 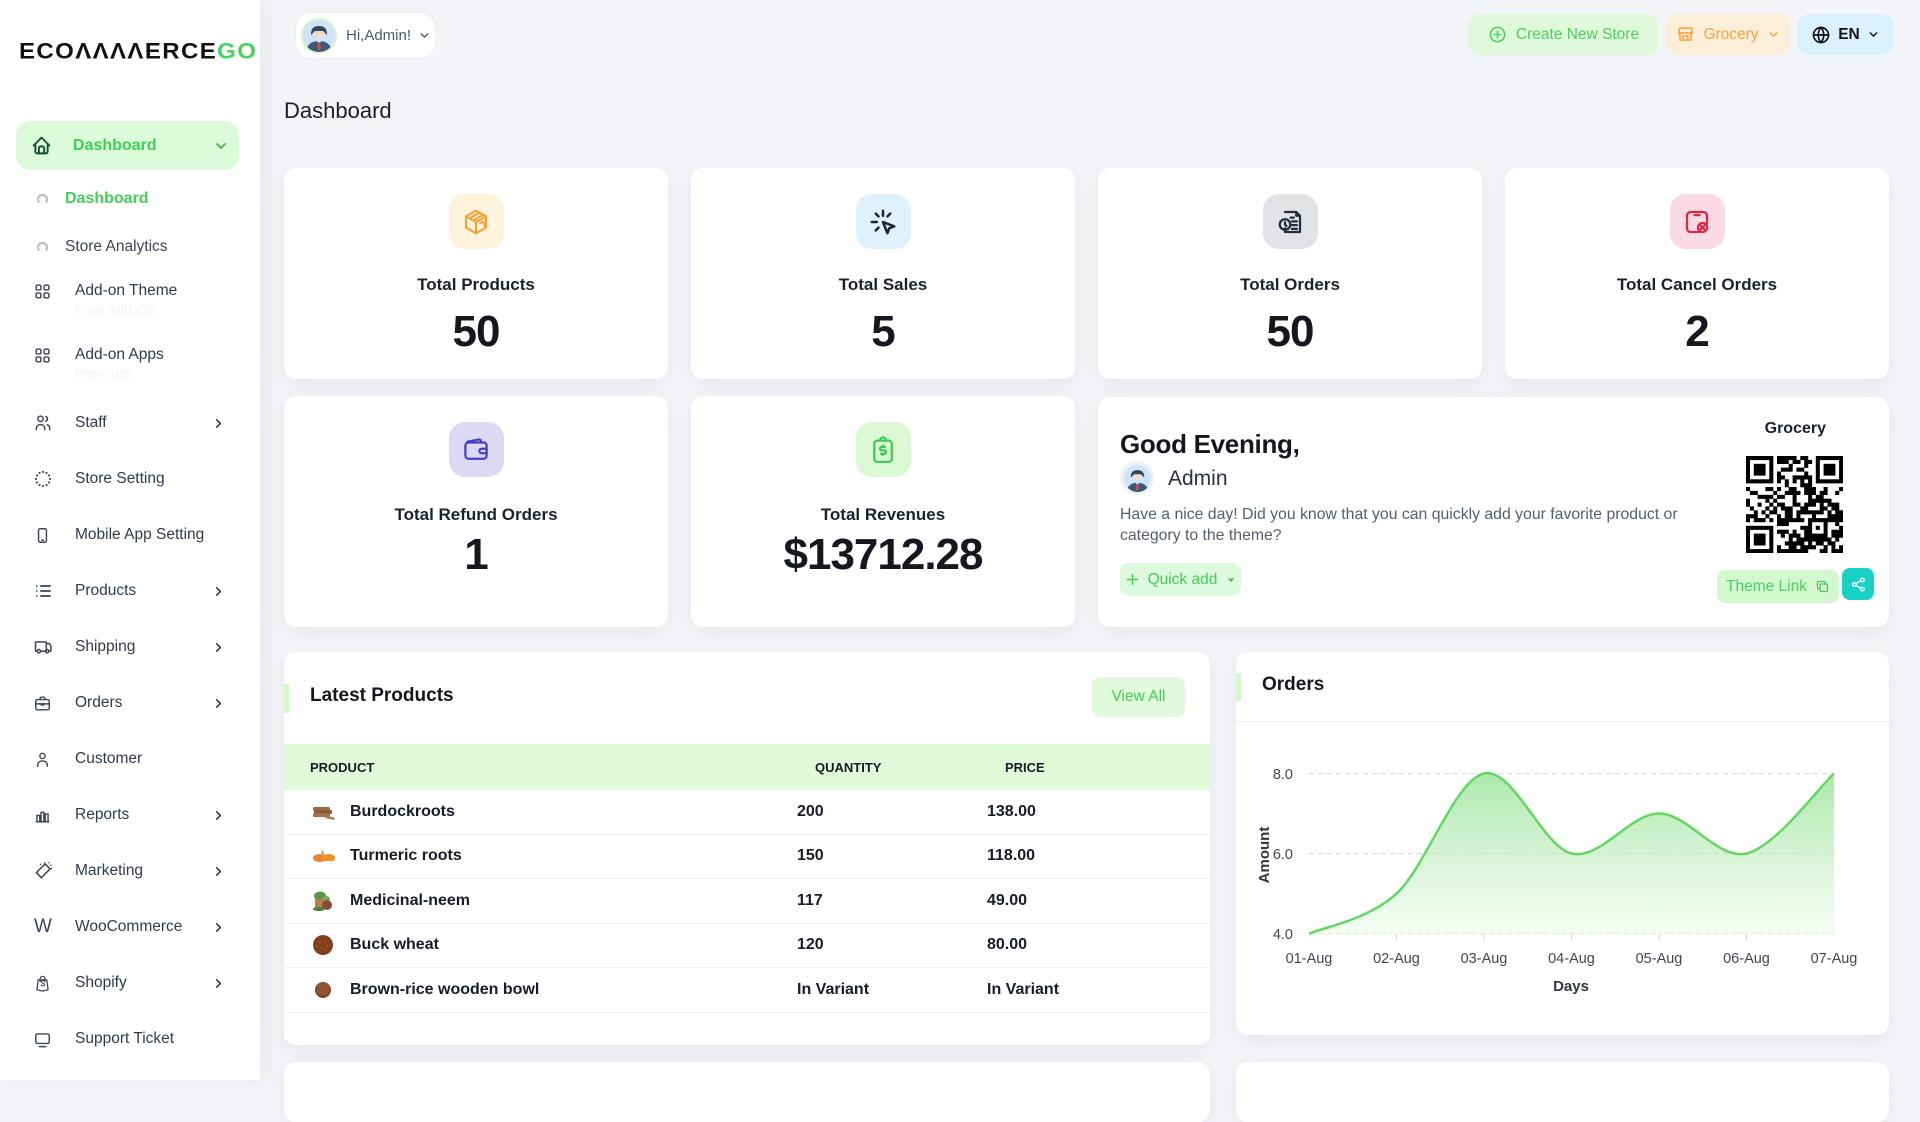 What do you see at coordinates (1283, 855) in the screenshot?
I see `svg-text: 6.0` at bounding box center [1283, 855].